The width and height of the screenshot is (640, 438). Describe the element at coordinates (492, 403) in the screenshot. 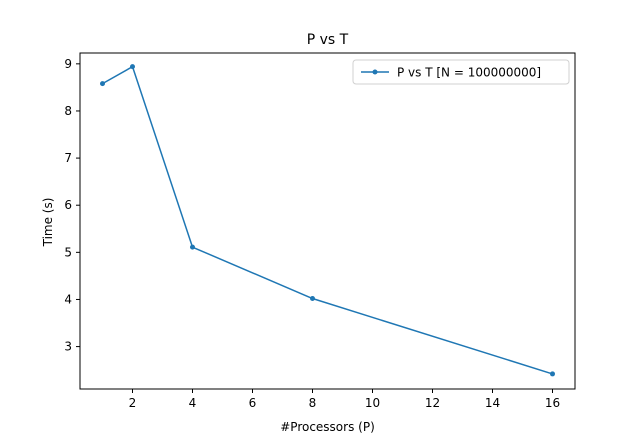

I see `x-tick-label-14: 14` at that location.